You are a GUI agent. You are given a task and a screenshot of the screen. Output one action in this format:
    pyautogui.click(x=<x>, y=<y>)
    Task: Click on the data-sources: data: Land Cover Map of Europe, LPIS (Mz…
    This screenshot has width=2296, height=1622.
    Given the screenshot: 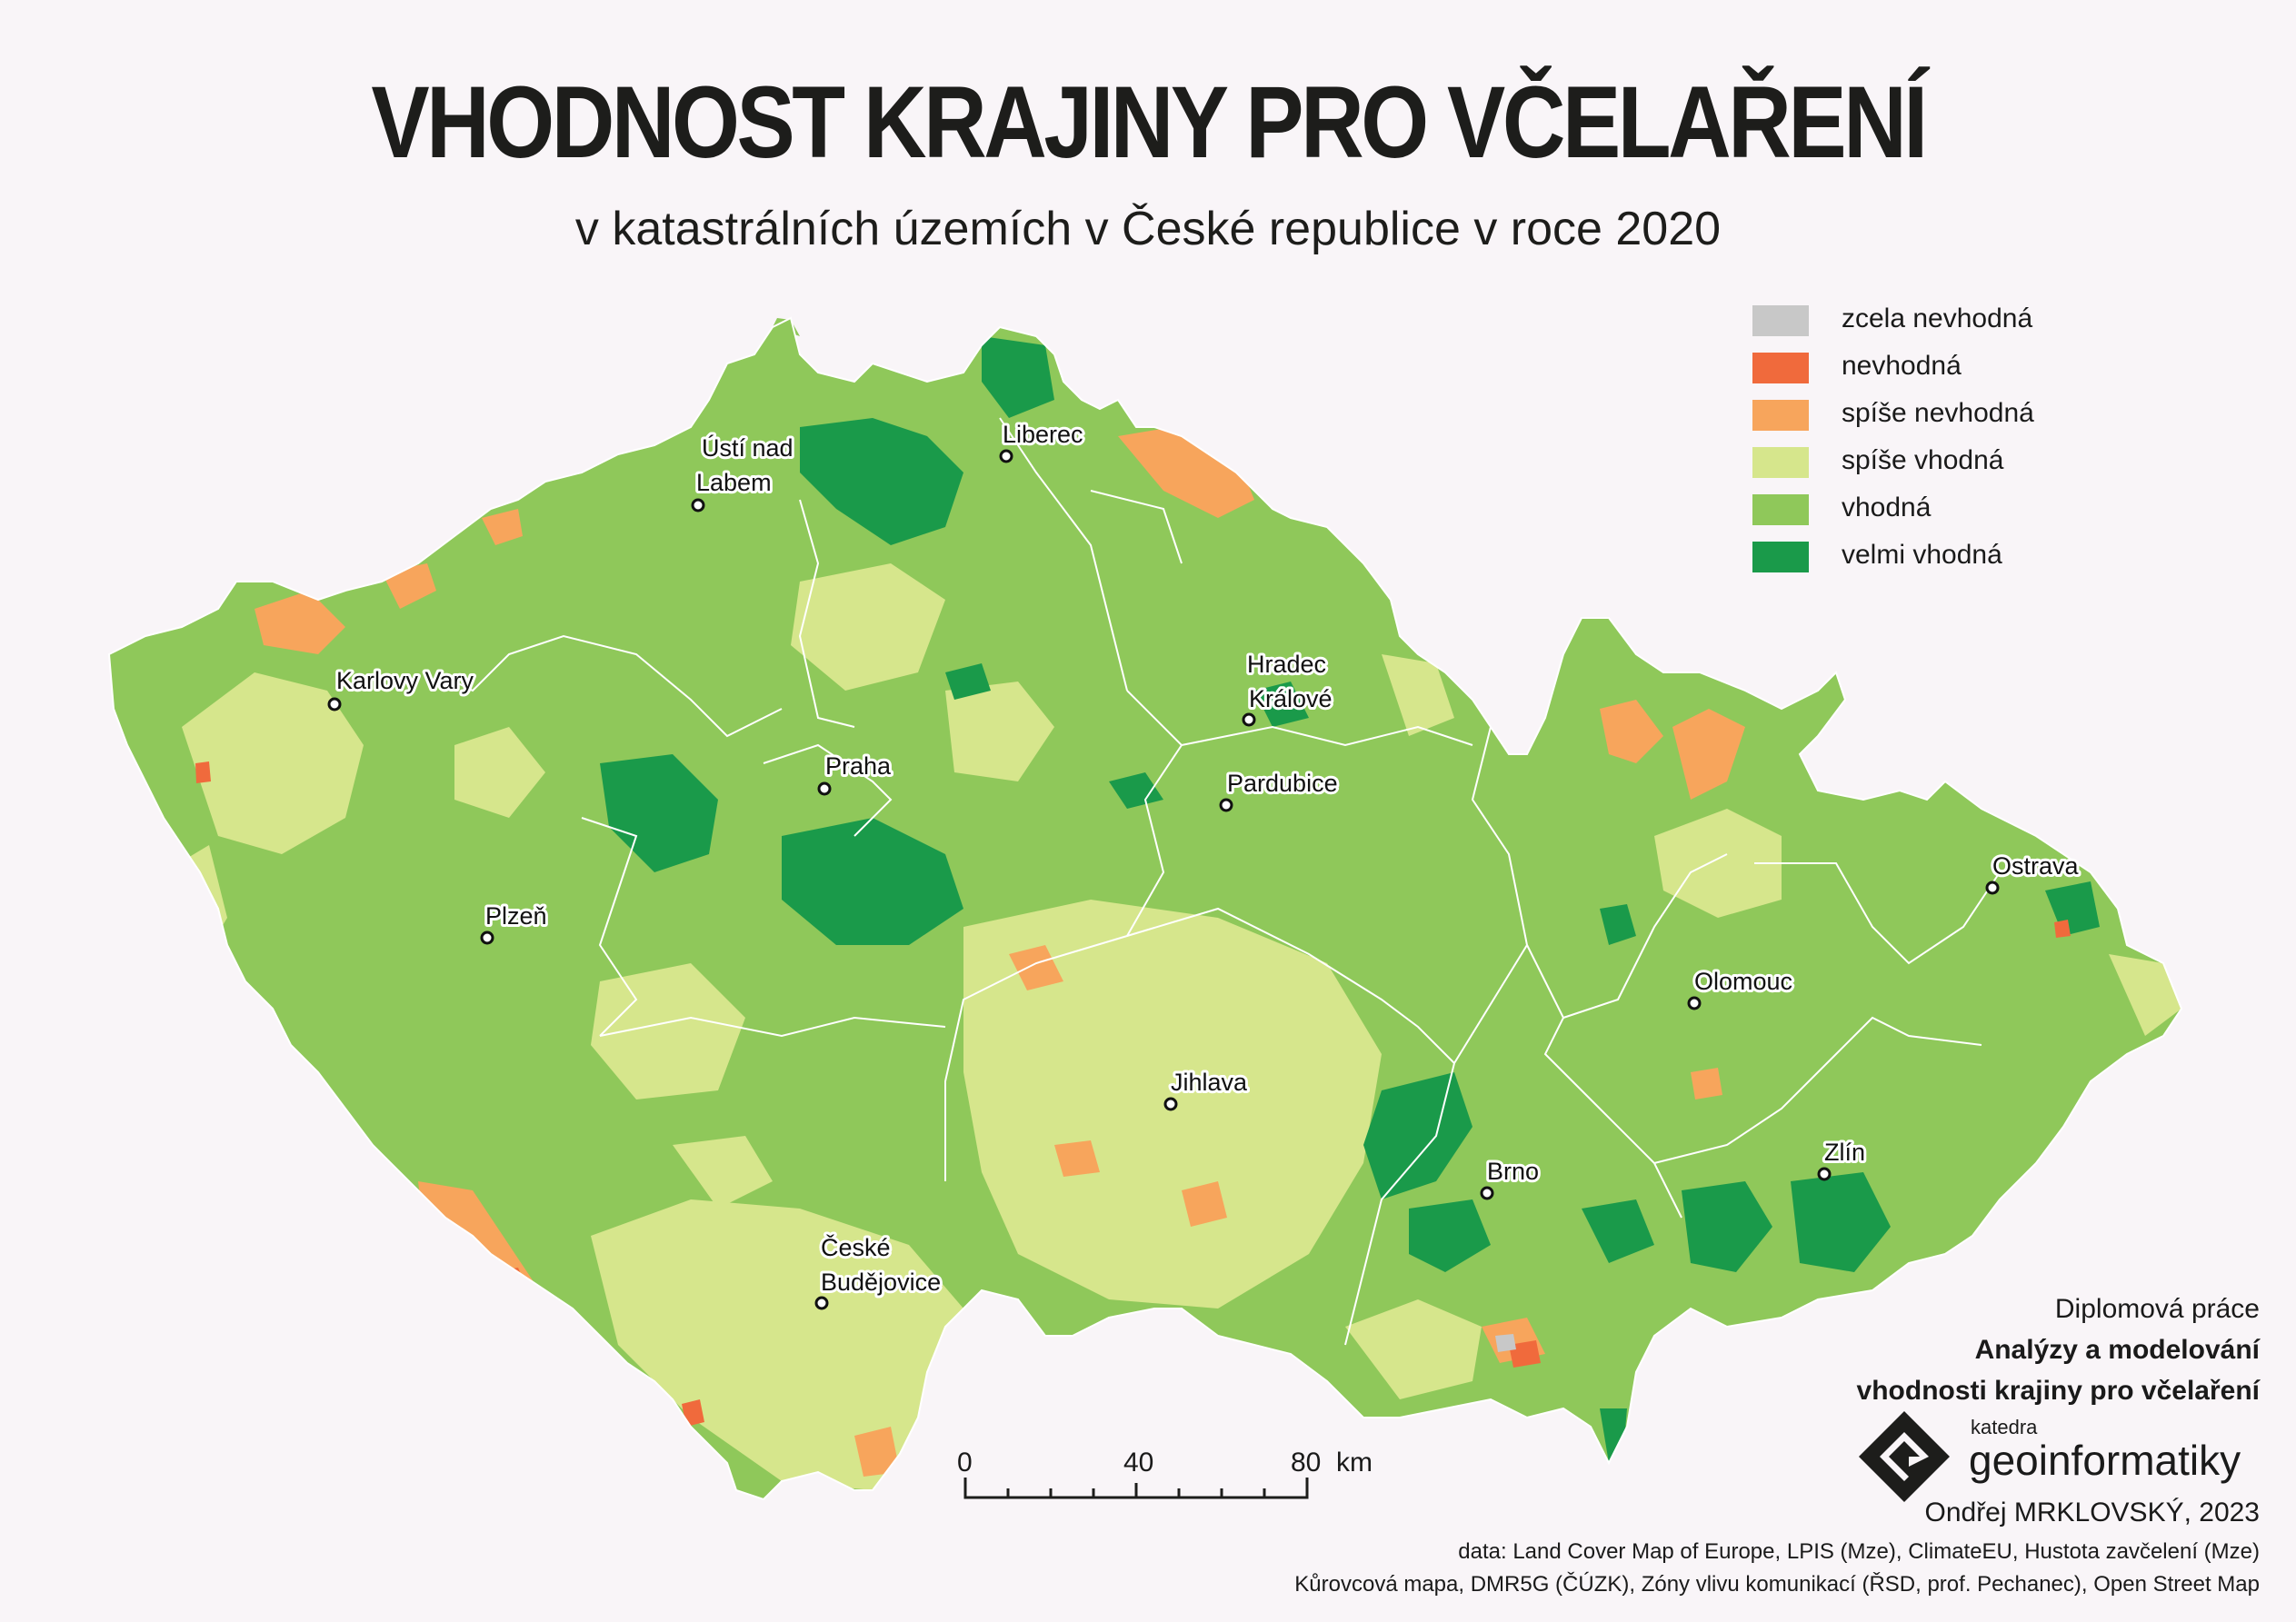 What is the action you would take?
    pyautogui.click(x=1777, y=1568)
    